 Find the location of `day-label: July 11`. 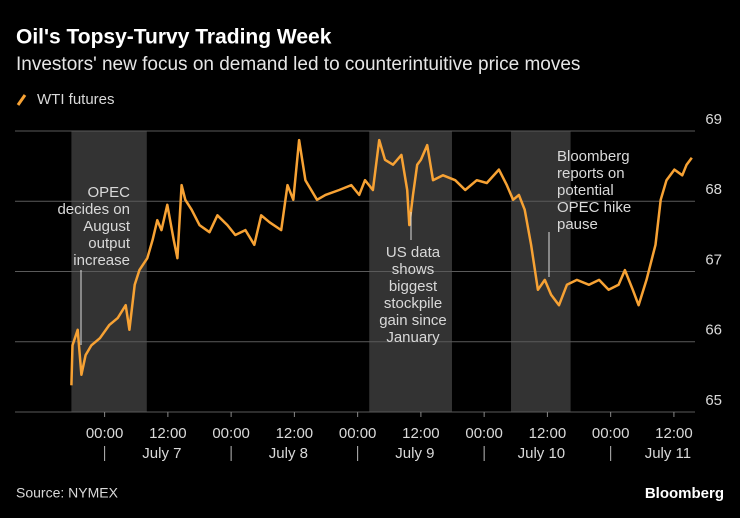

day-label: July 11 is located at coordinates (668, 453).